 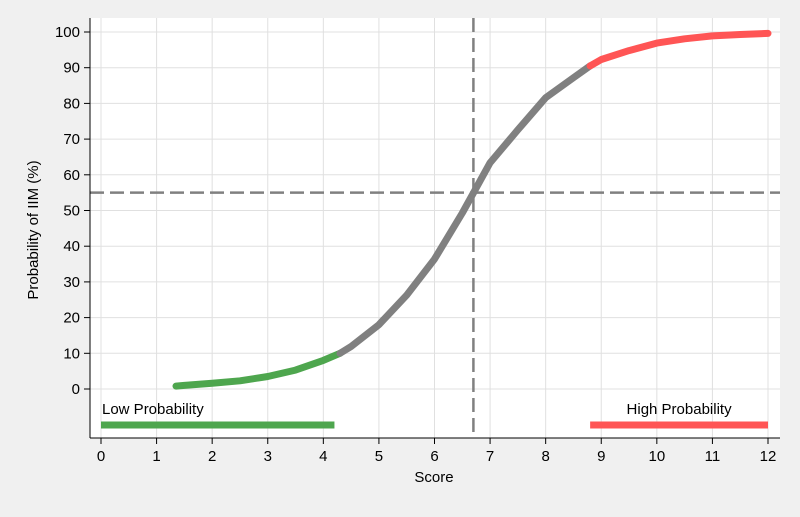 I want to click on x-tick-label: 12, so click(x=768, y=456).